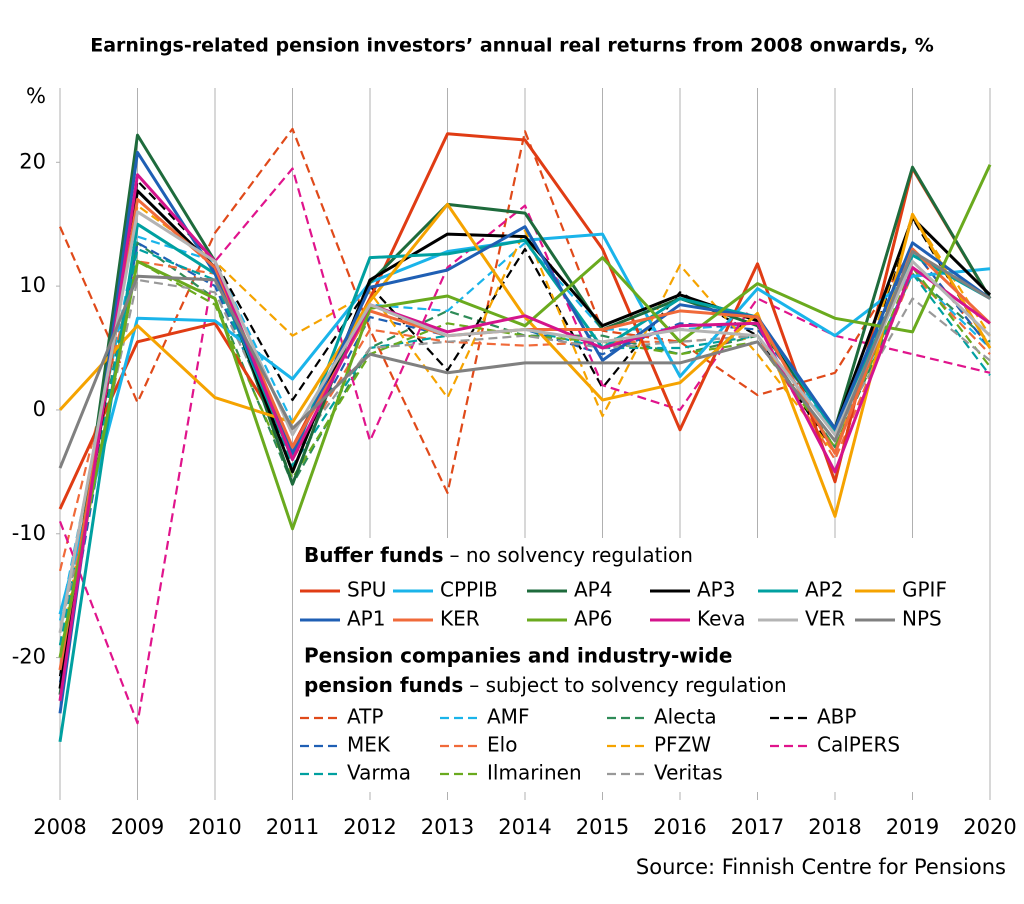 This screenshot has width=1024, height=904. Describe the element at coordinates (29, 533) in the screenshot. I see `y-tick-label: -10` at that location.